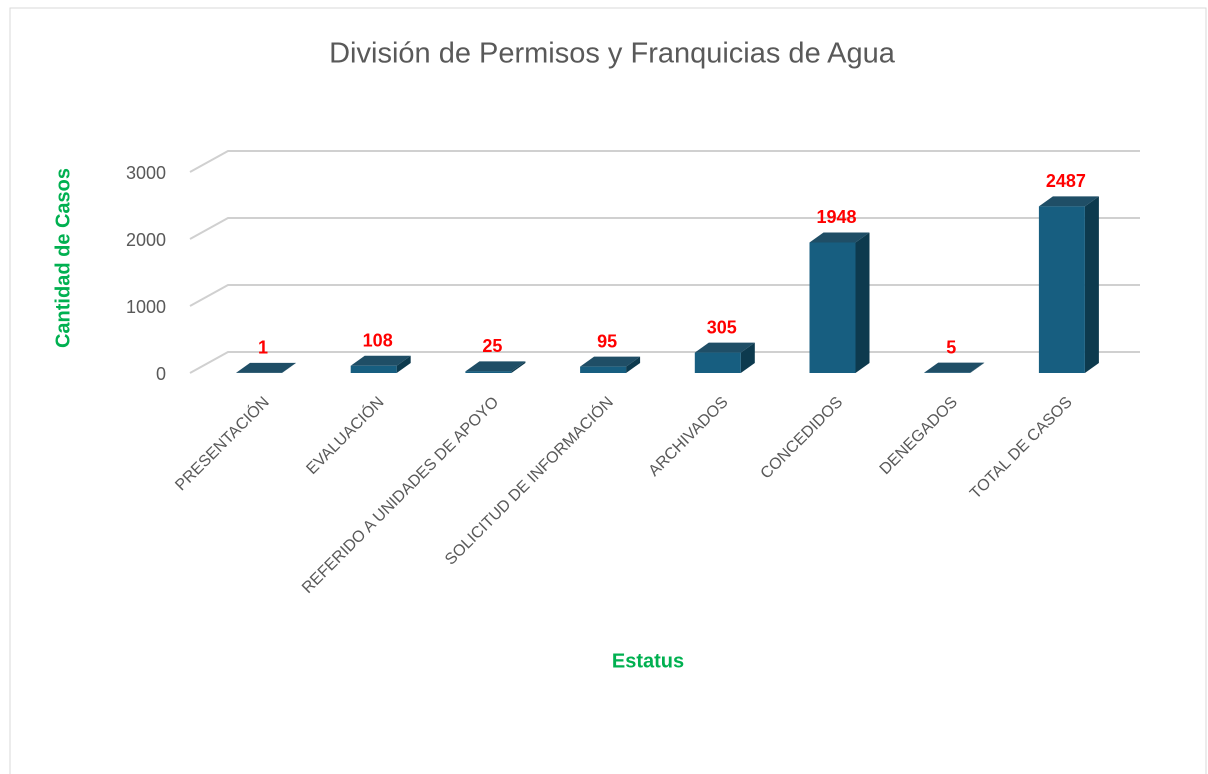  What do you see at coordinates (492, 346) in the screenshot?
I see `data-label: 25` at bounding box center [492, 346].